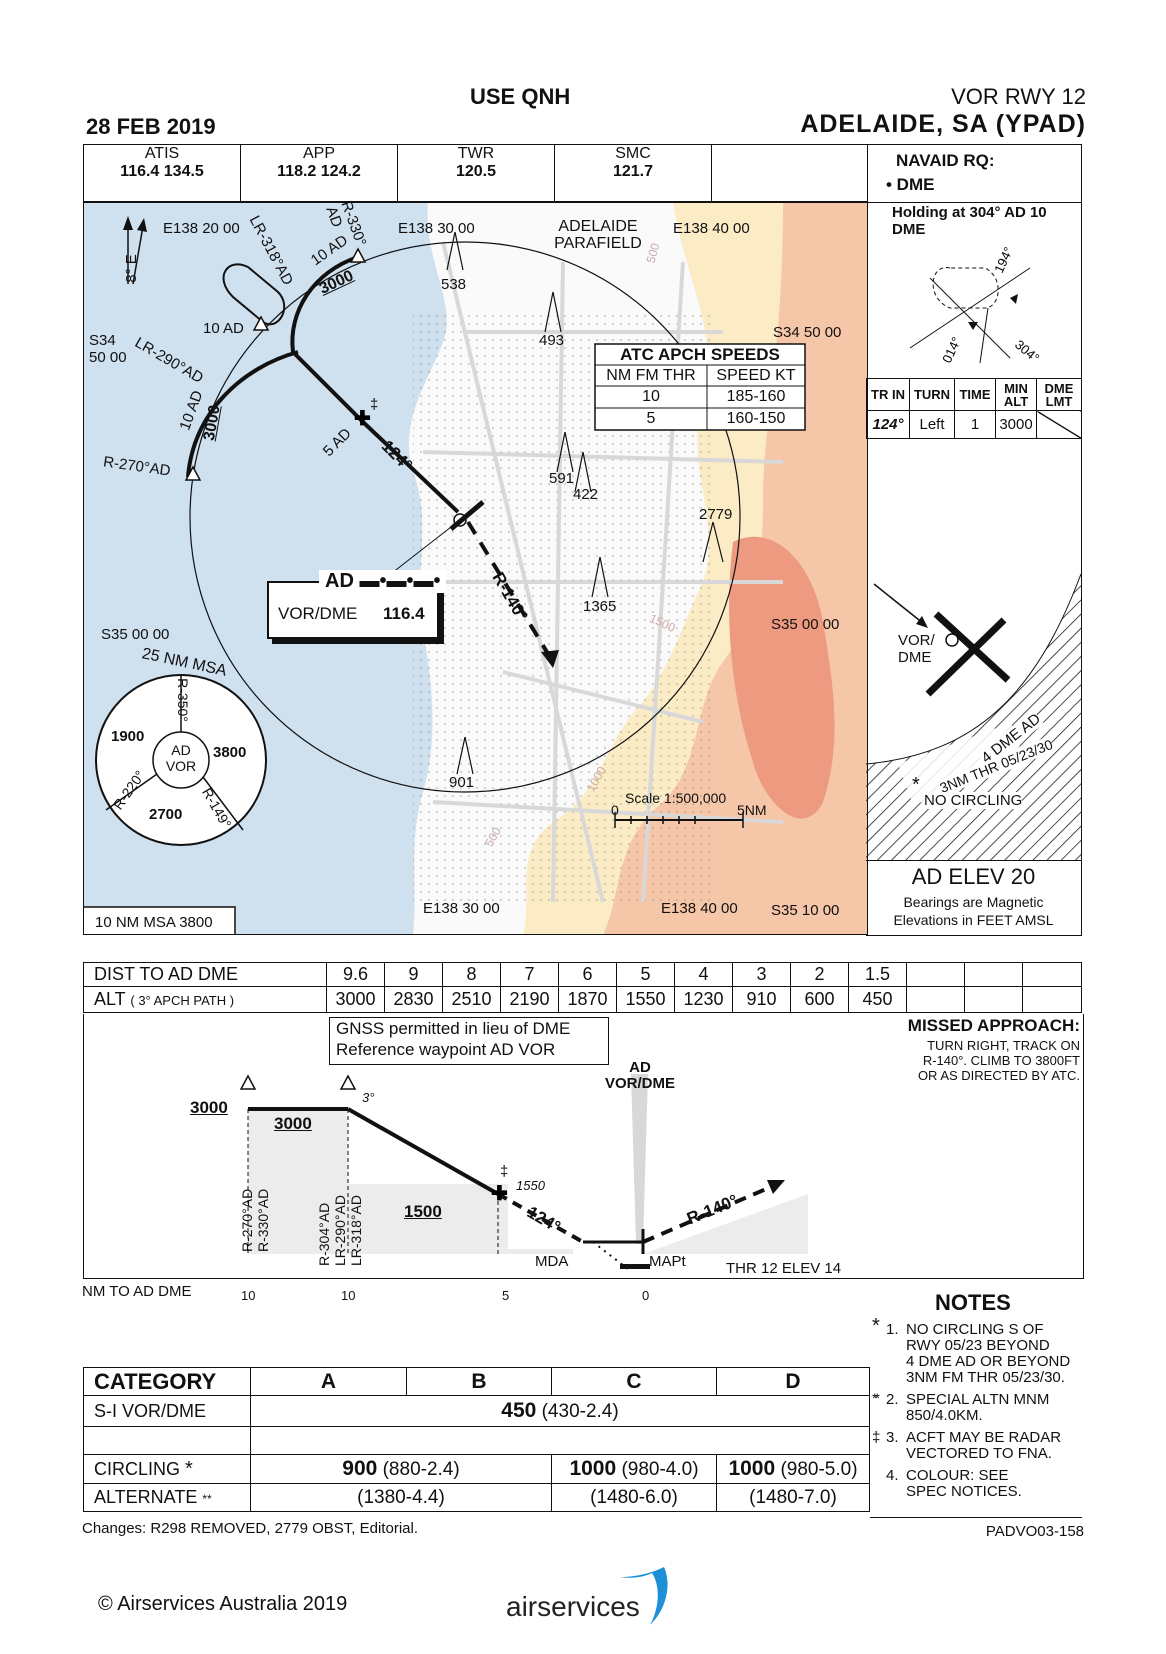 Image resolution: width=1166 pixels, height=1654 pixels. Describe the element at coordinates (973, 898) in the screenshot. I see `ad-elev-box` at that location.